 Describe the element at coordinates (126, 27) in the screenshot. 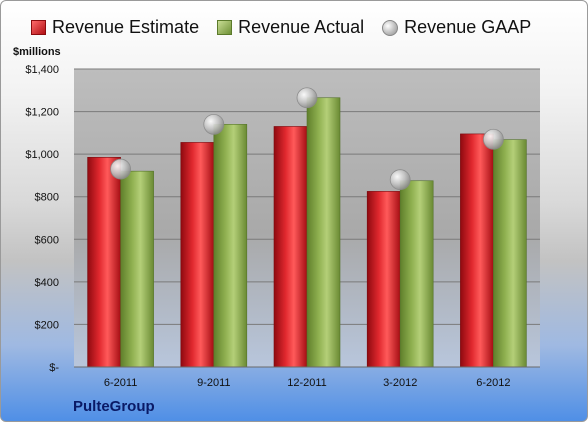

I see `legend-label-estimate: Revenue Estimate` at that location.